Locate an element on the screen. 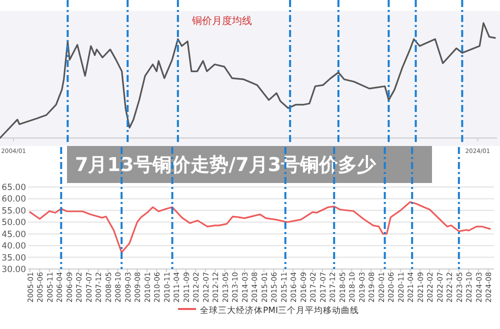 This screenshot has width=500, height=329. legend-label: 全球三大经济体PMI三个月平均移动曲线 is located at coordinates (279, 310).